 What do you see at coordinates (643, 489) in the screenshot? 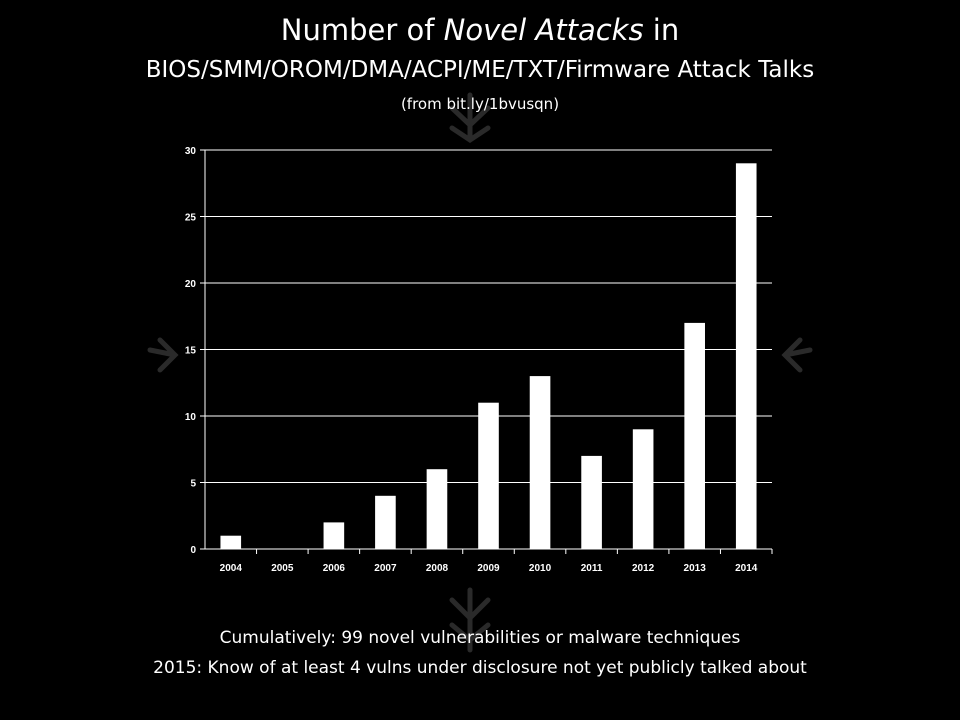
I see `bar-2012` at bounding box center [643, 489].